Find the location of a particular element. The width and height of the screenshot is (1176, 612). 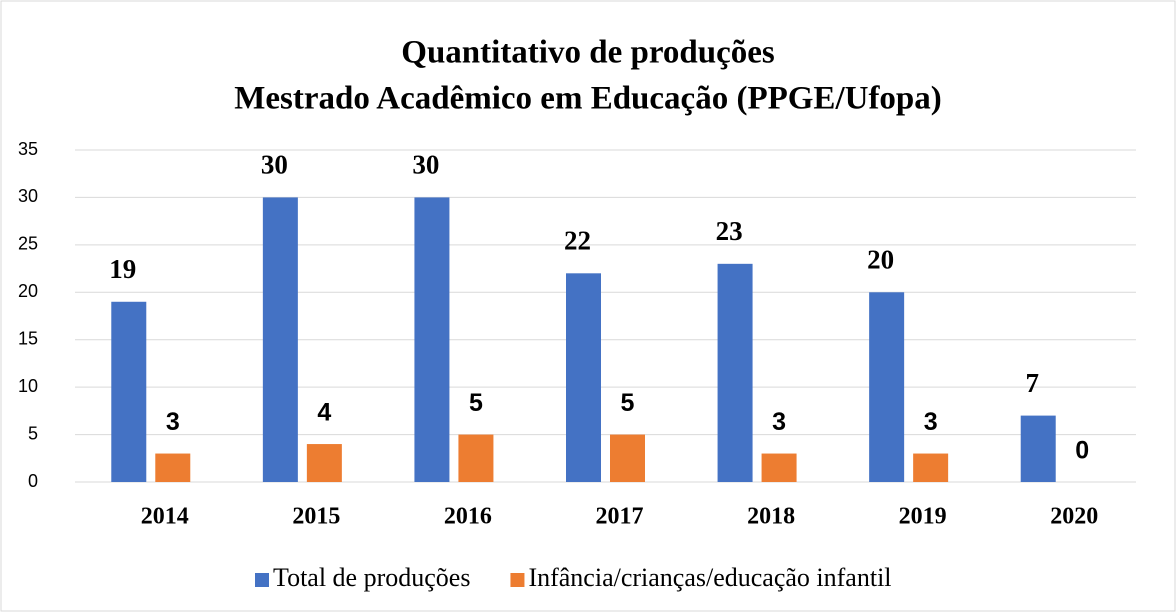

data-label: 23 is located at coordinates (729, 231).